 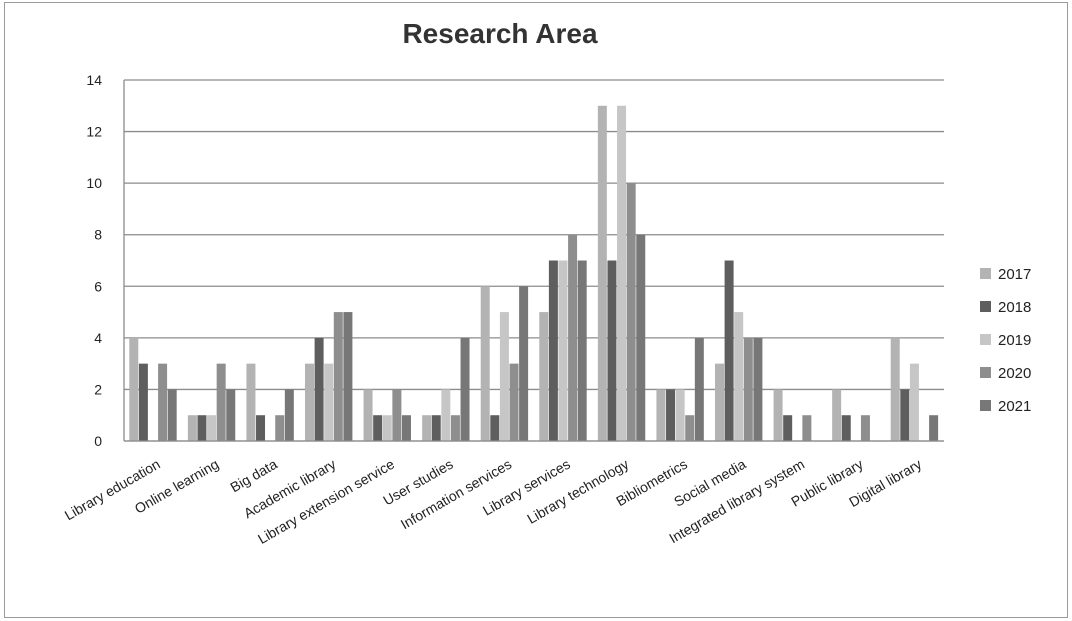 I want to click on legend-label-2019: 2019, so click(x=1014, y=340).